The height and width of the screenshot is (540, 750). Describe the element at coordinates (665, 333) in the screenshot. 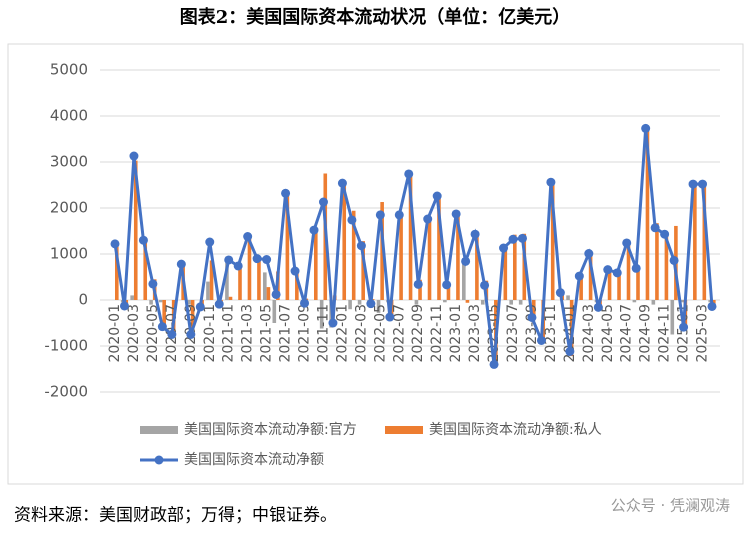

I see `x-tick-label: 2024-11` at that location.